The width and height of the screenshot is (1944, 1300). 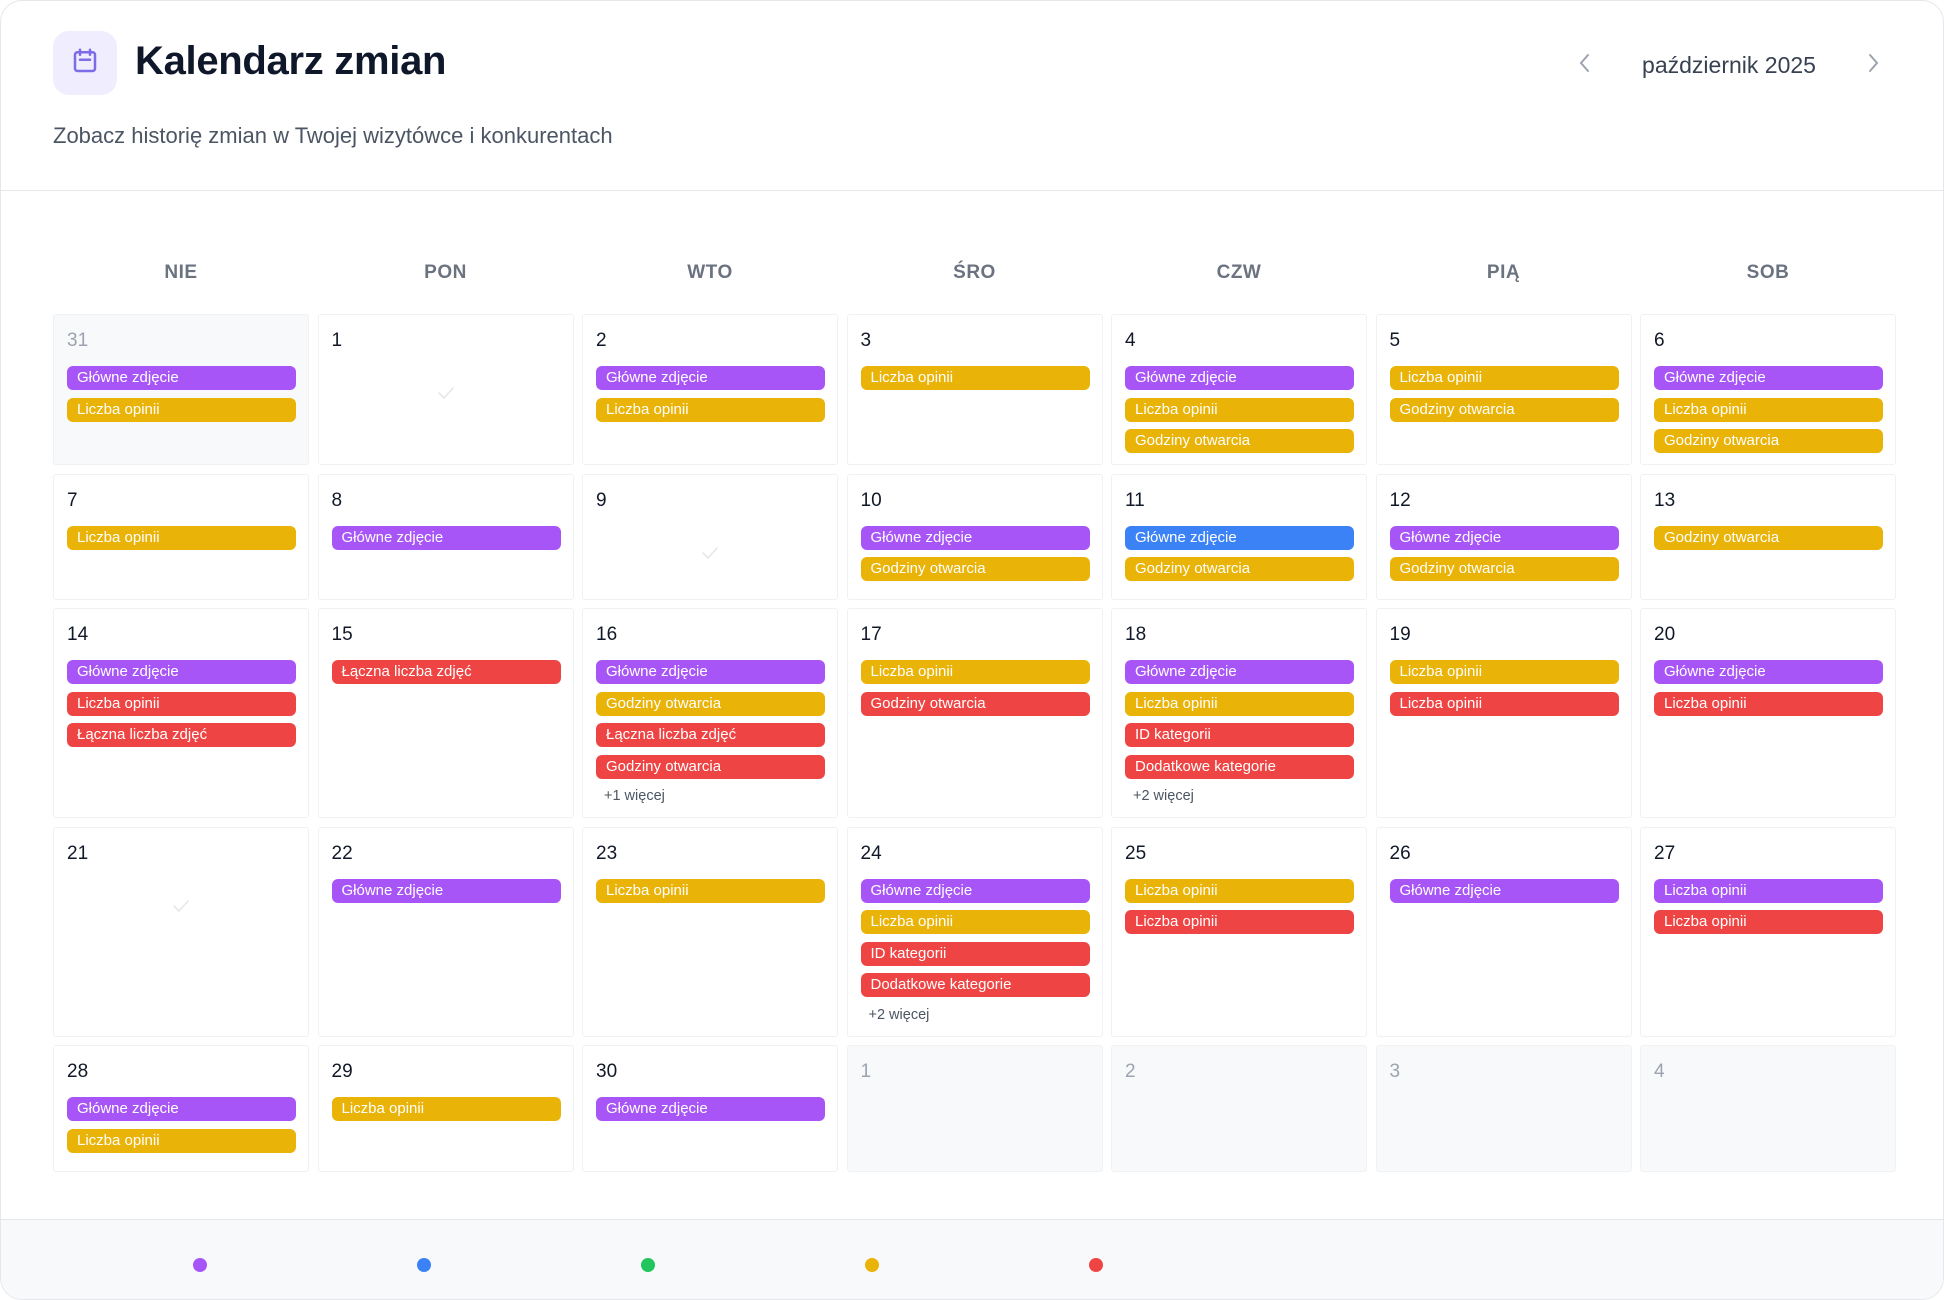 I want to click on calendar-day-cell: 19 Liczba opinii Liczba opinii, so click(x=1503, y=713).